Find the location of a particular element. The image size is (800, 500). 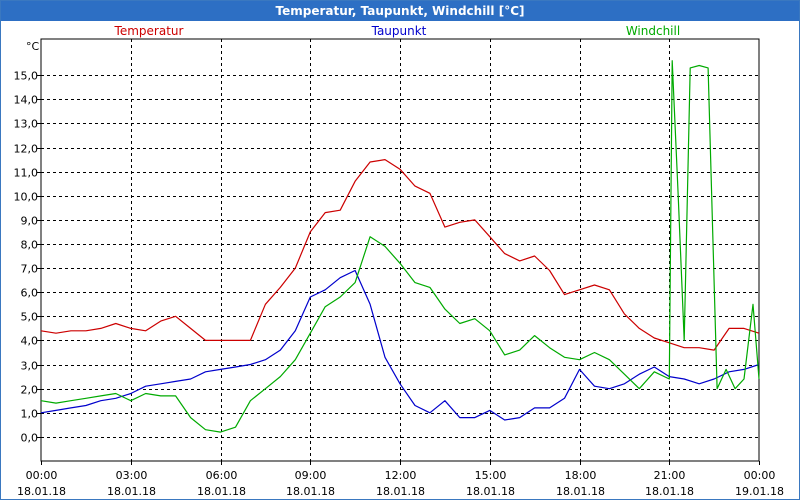

y-axis-unit: °C is located at coordinates (33, 46).